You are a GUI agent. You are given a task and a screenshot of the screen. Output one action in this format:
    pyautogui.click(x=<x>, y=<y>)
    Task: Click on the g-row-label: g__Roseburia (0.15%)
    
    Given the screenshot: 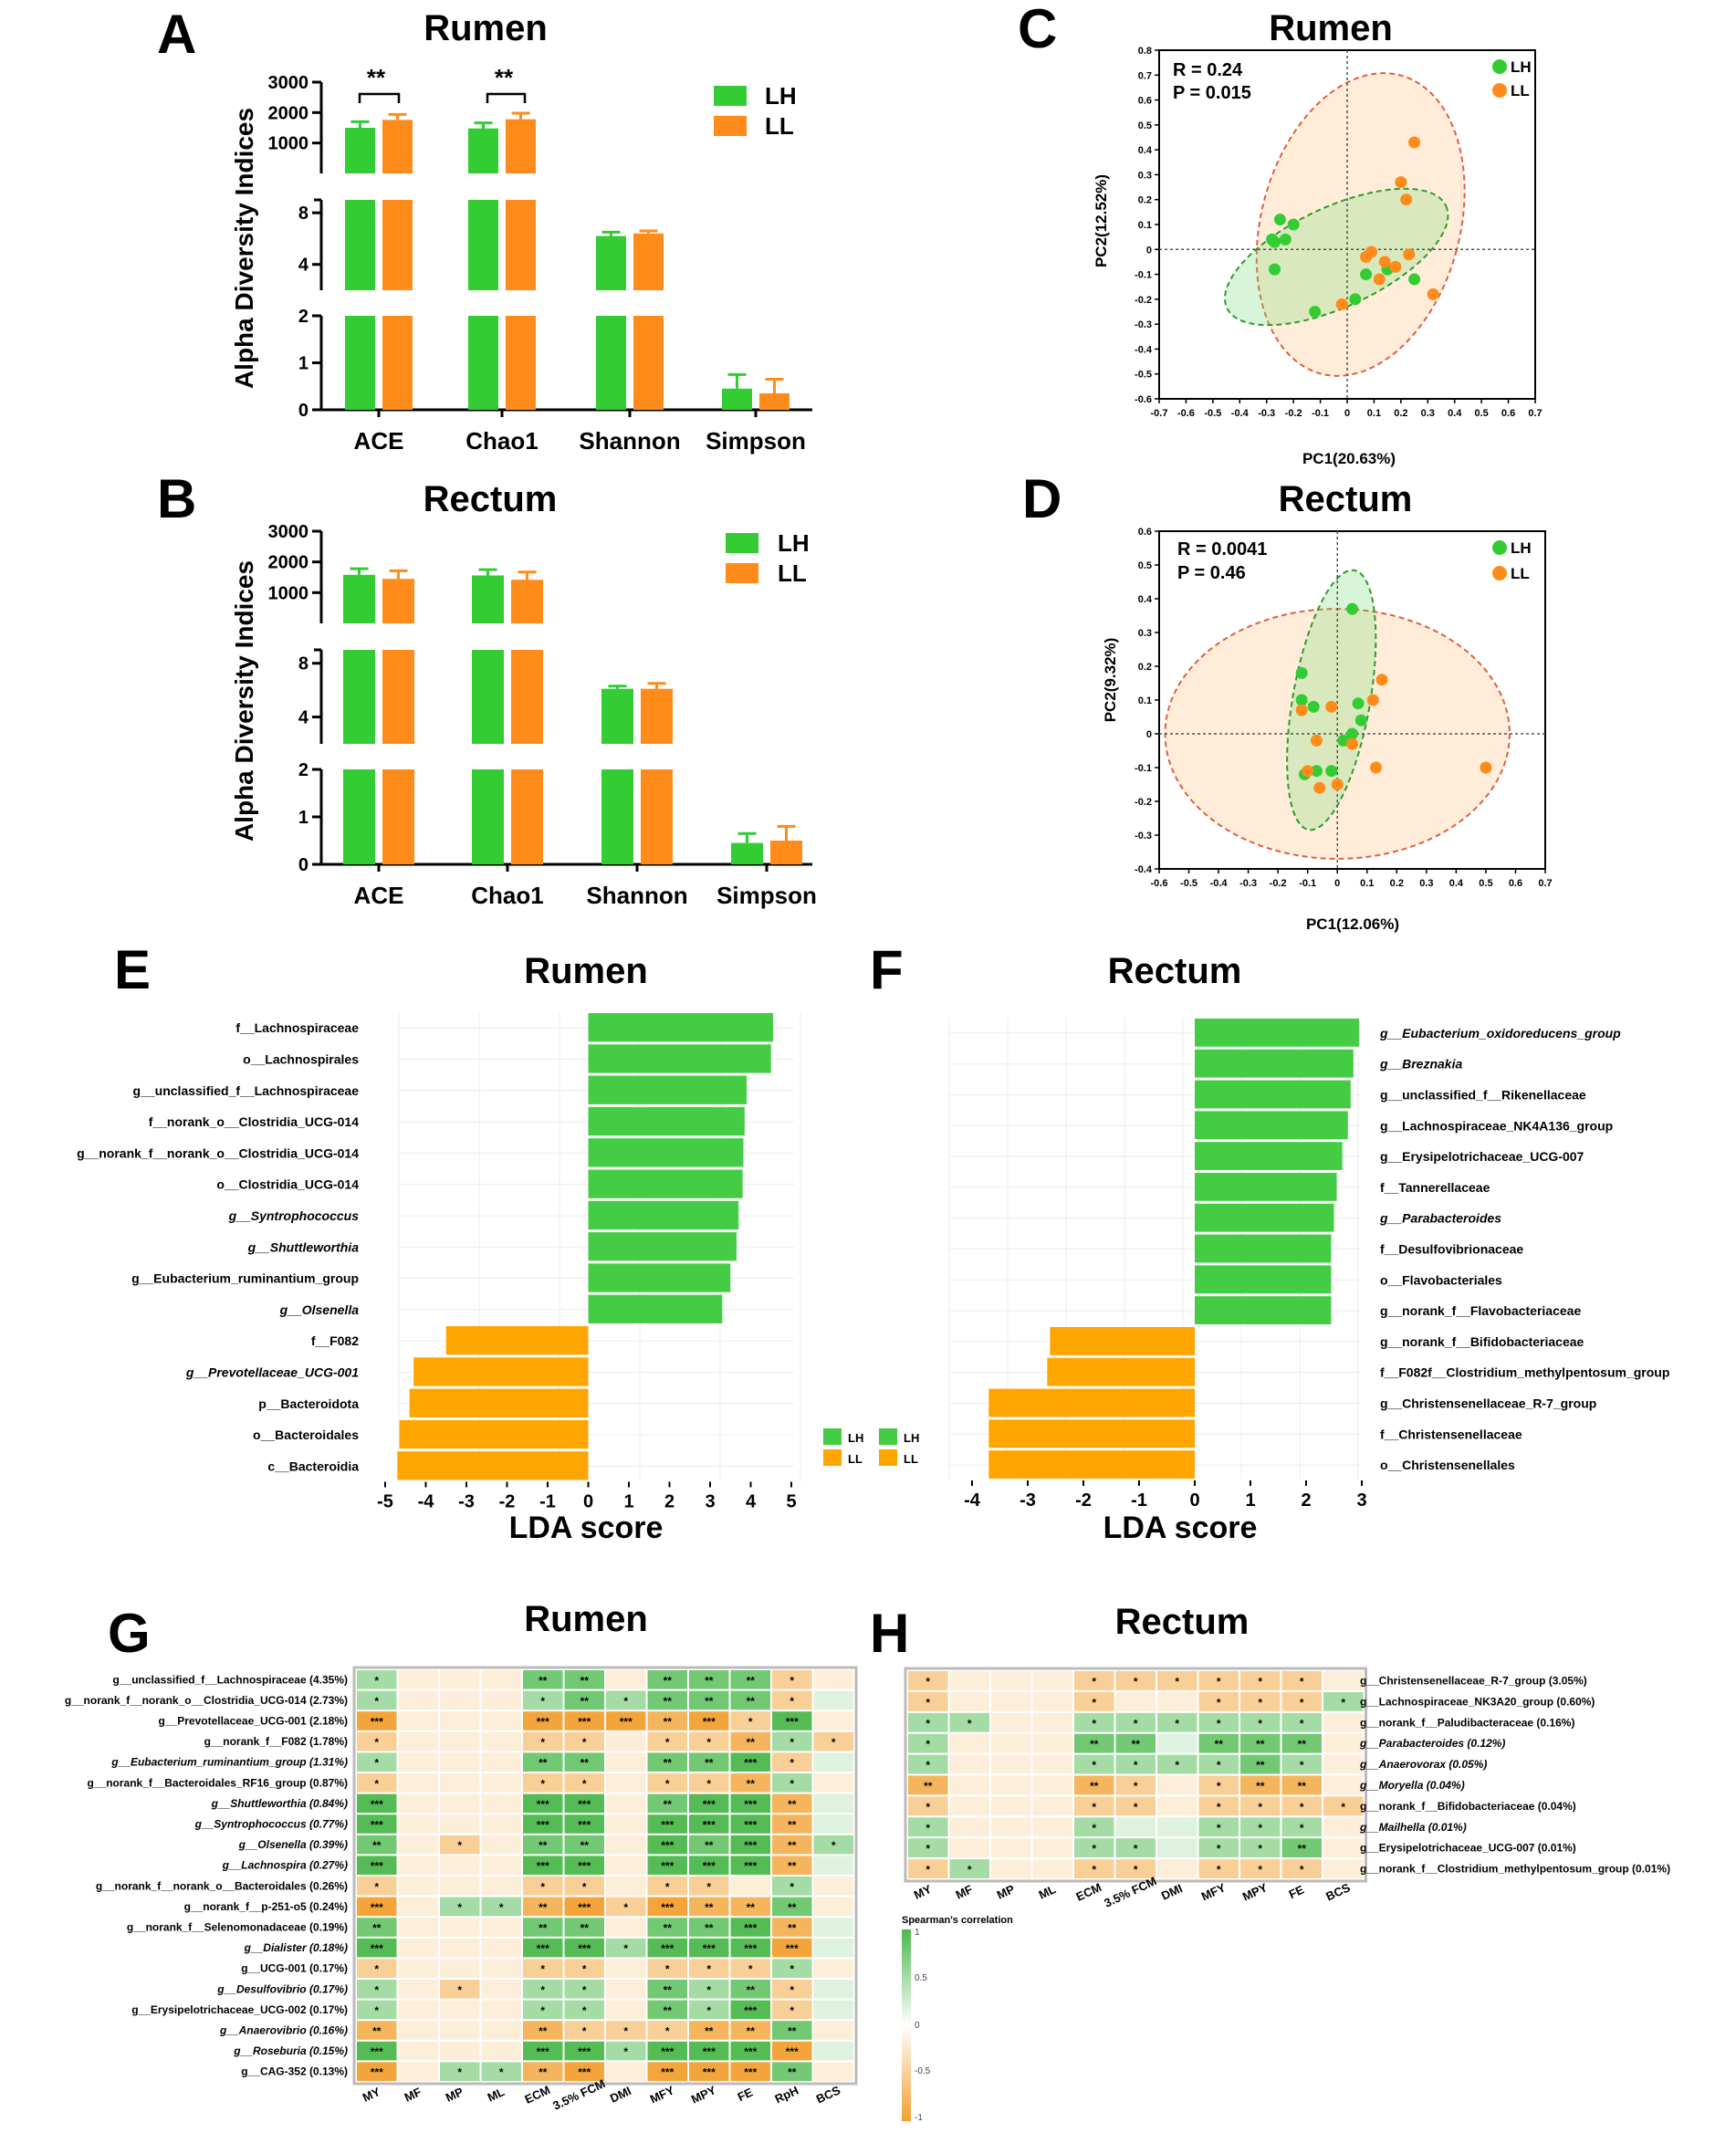 What is the action you would take?
    pyautogui.click(x=290, y=2051)
    